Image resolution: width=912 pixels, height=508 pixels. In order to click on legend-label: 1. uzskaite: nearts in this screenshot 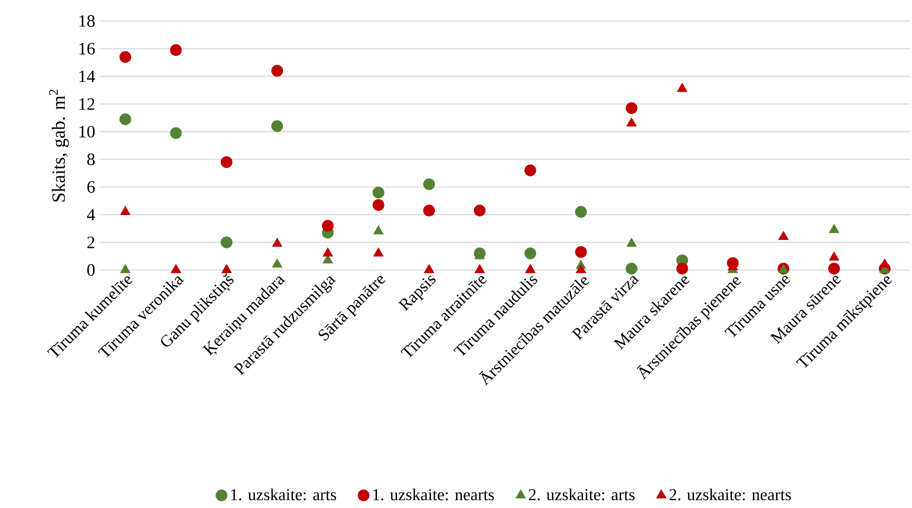, I will do `click(433, 494)`.